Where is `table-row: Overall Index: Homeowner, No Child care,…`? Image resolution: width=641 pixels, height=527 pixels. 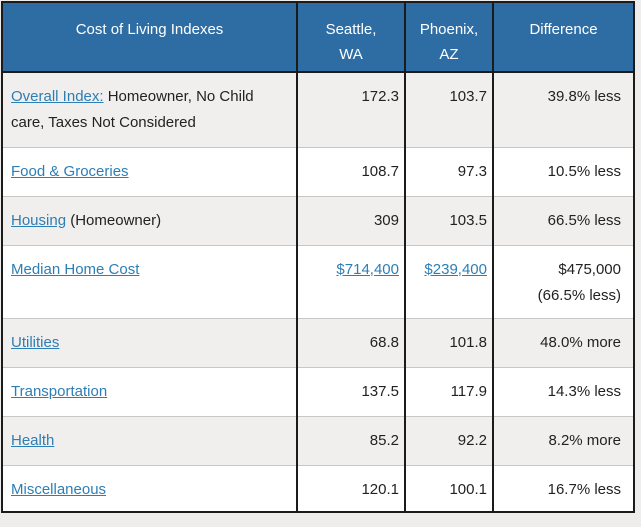
table-row: Overall Index: Homeowner, No Child care,… is located at coordinates (318, 109).